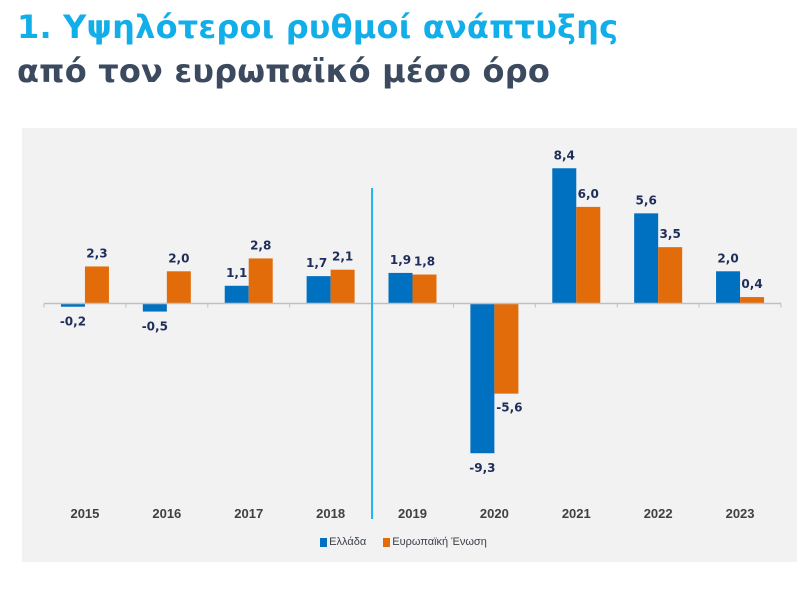 This screenshot has width=807, height=600. Describe the element at coordinates (318, 290) in the screenshot. I see `bar-greece-2018` at that location.